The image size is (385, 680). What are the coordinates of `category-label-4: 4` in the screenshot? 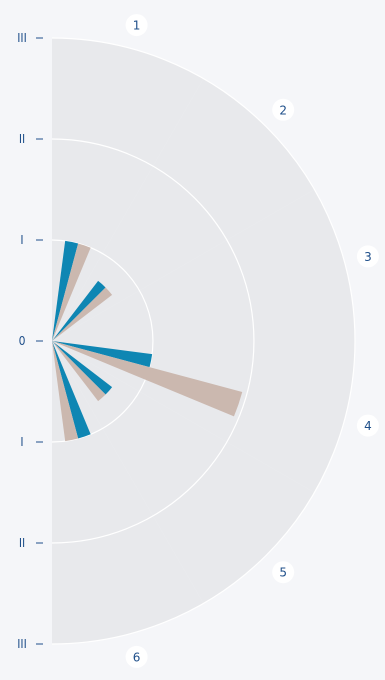 It's located at (368, 426).